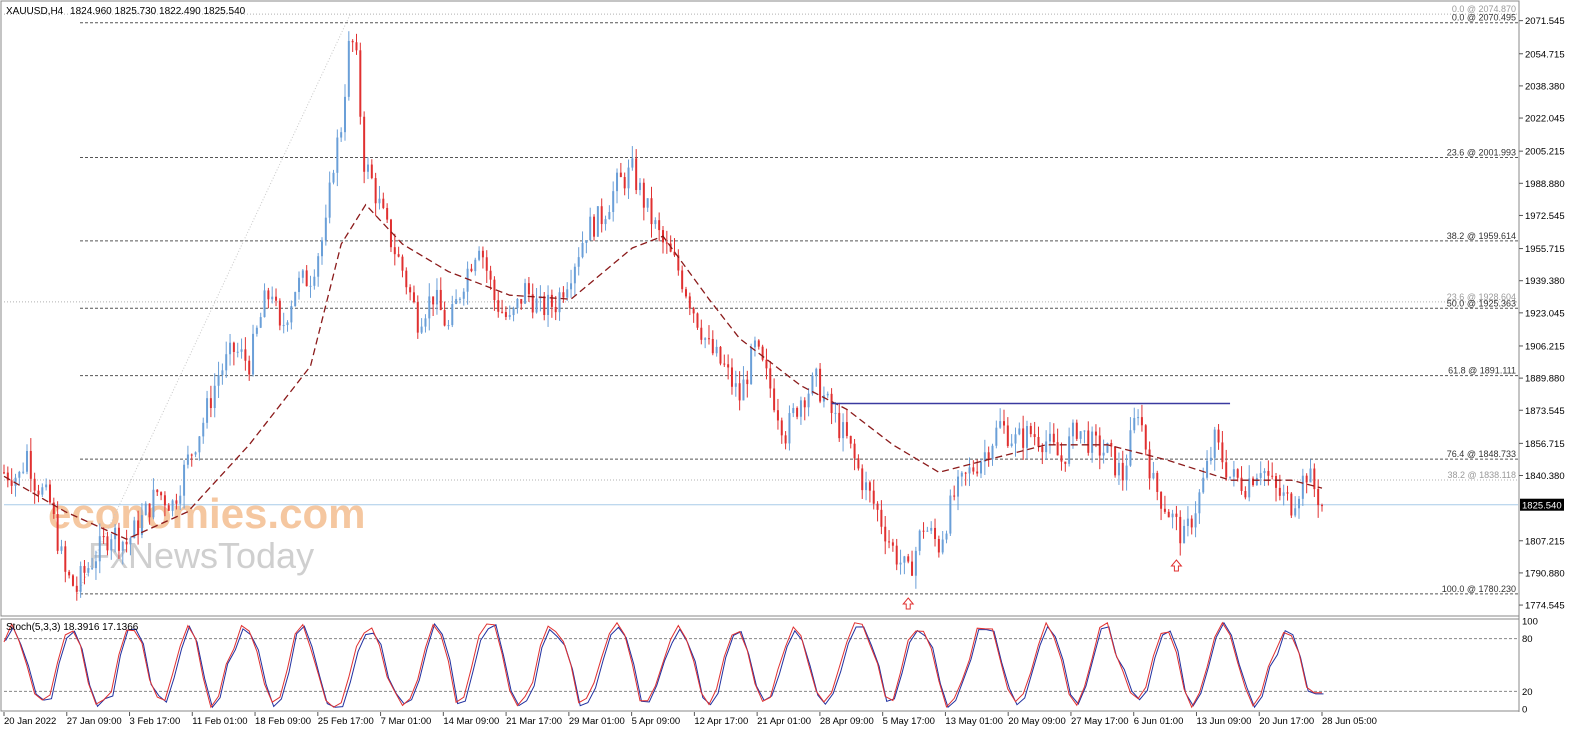 The height and width of the screenshot is (748, 1596). Describe the element at coordinates (1527, 639) in the screenshot. I see `stoch-tick-label: 80` at that location.